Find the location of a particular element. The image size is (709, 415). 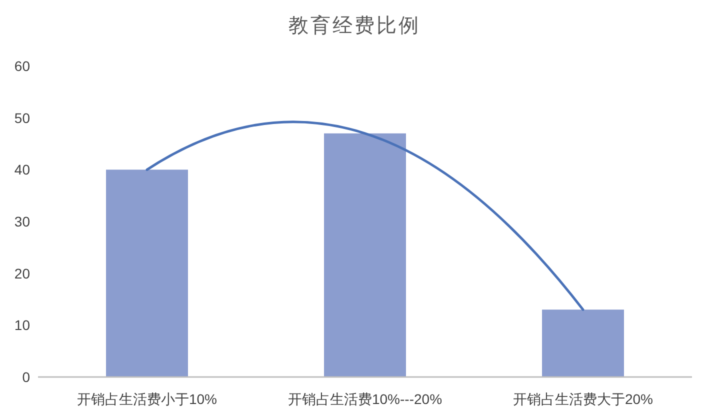

x-tick-label: 开销占生活费大于20% is located at coordinates (583, 399).